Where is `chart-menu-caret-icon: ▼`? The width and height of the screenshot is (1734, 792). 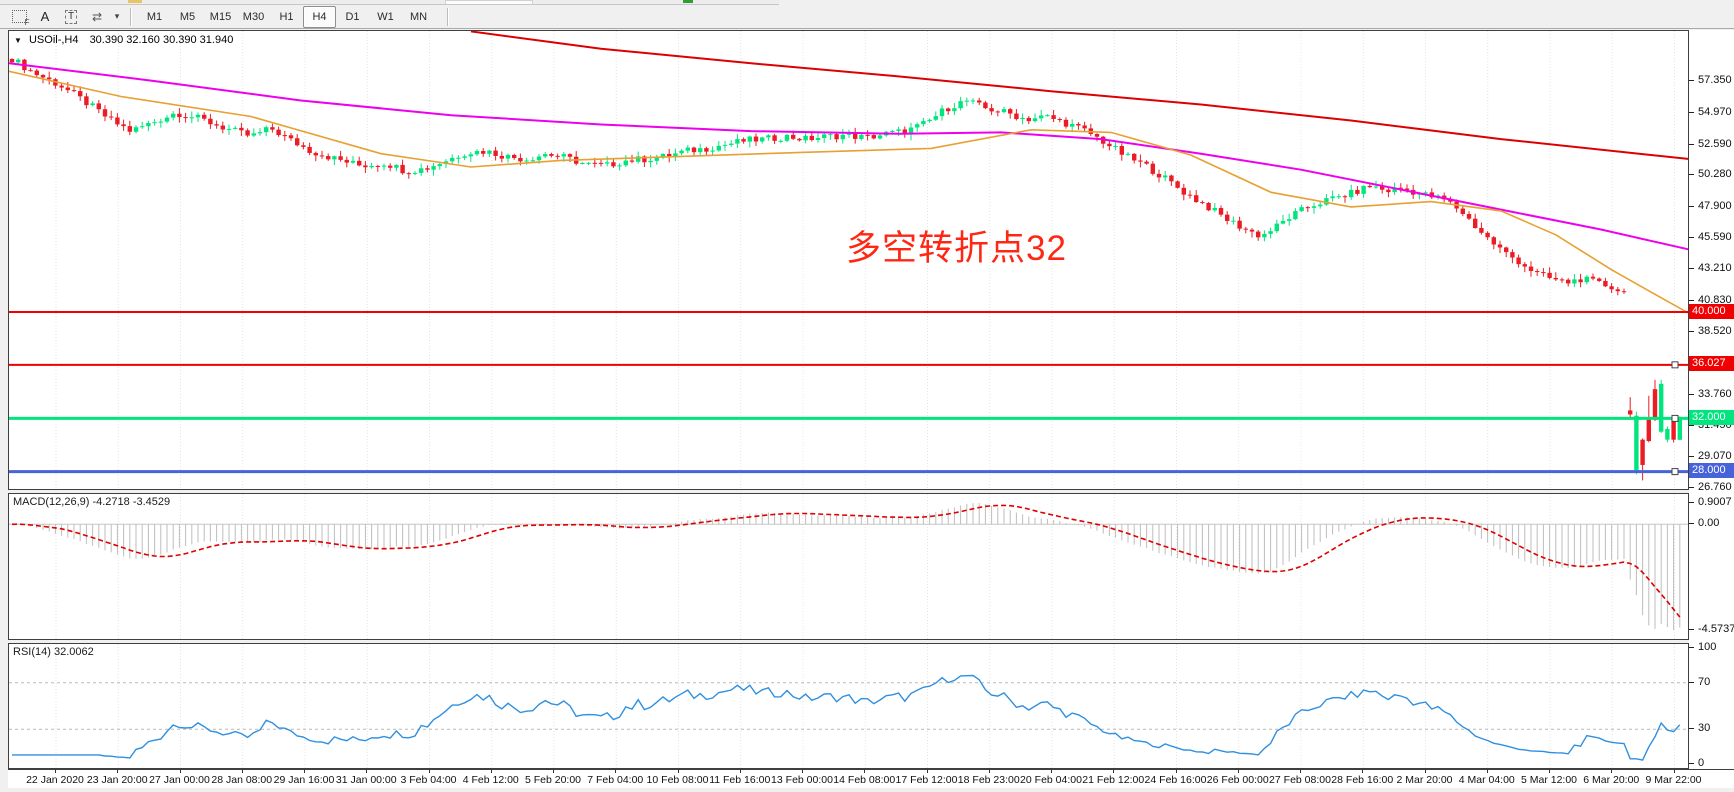
chart-menu-caret-icon: ▼ is located at coordinates (18, 40).